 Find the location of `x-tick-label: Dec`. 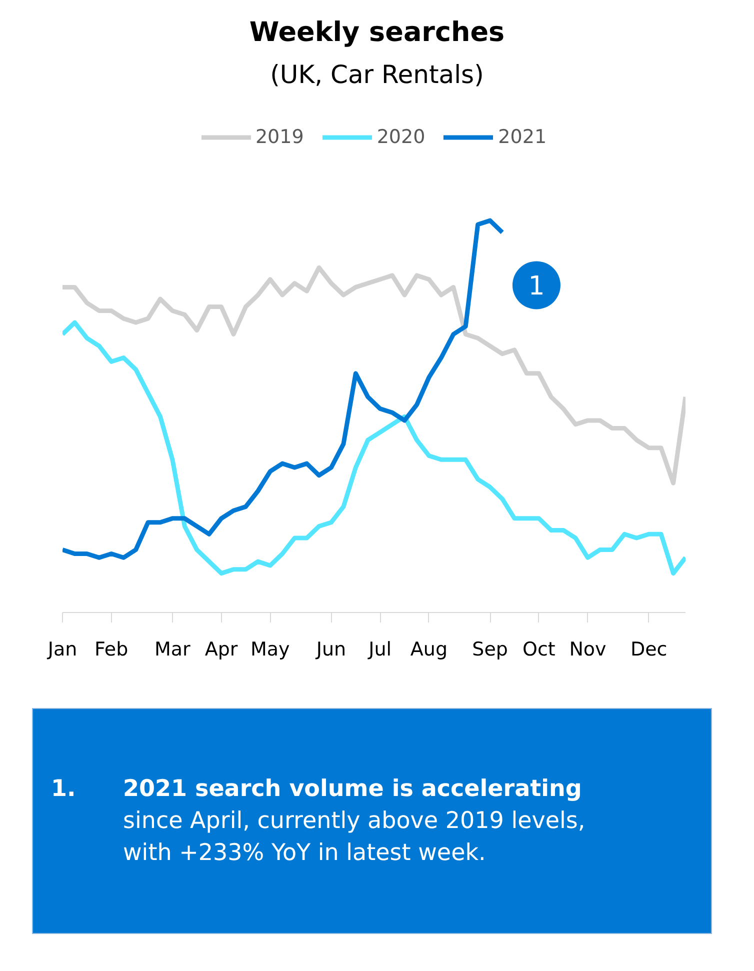

x-tick-label: Dec is located at coordinates (649, 649).